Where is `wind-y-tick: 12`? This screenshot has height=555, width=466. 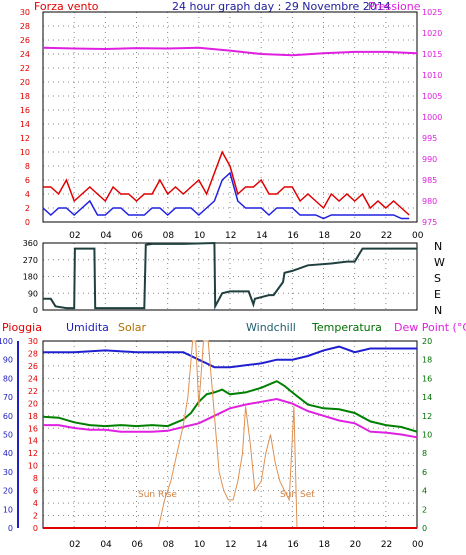
wind-y-tick: 12 is located at coordinates (25, 138).